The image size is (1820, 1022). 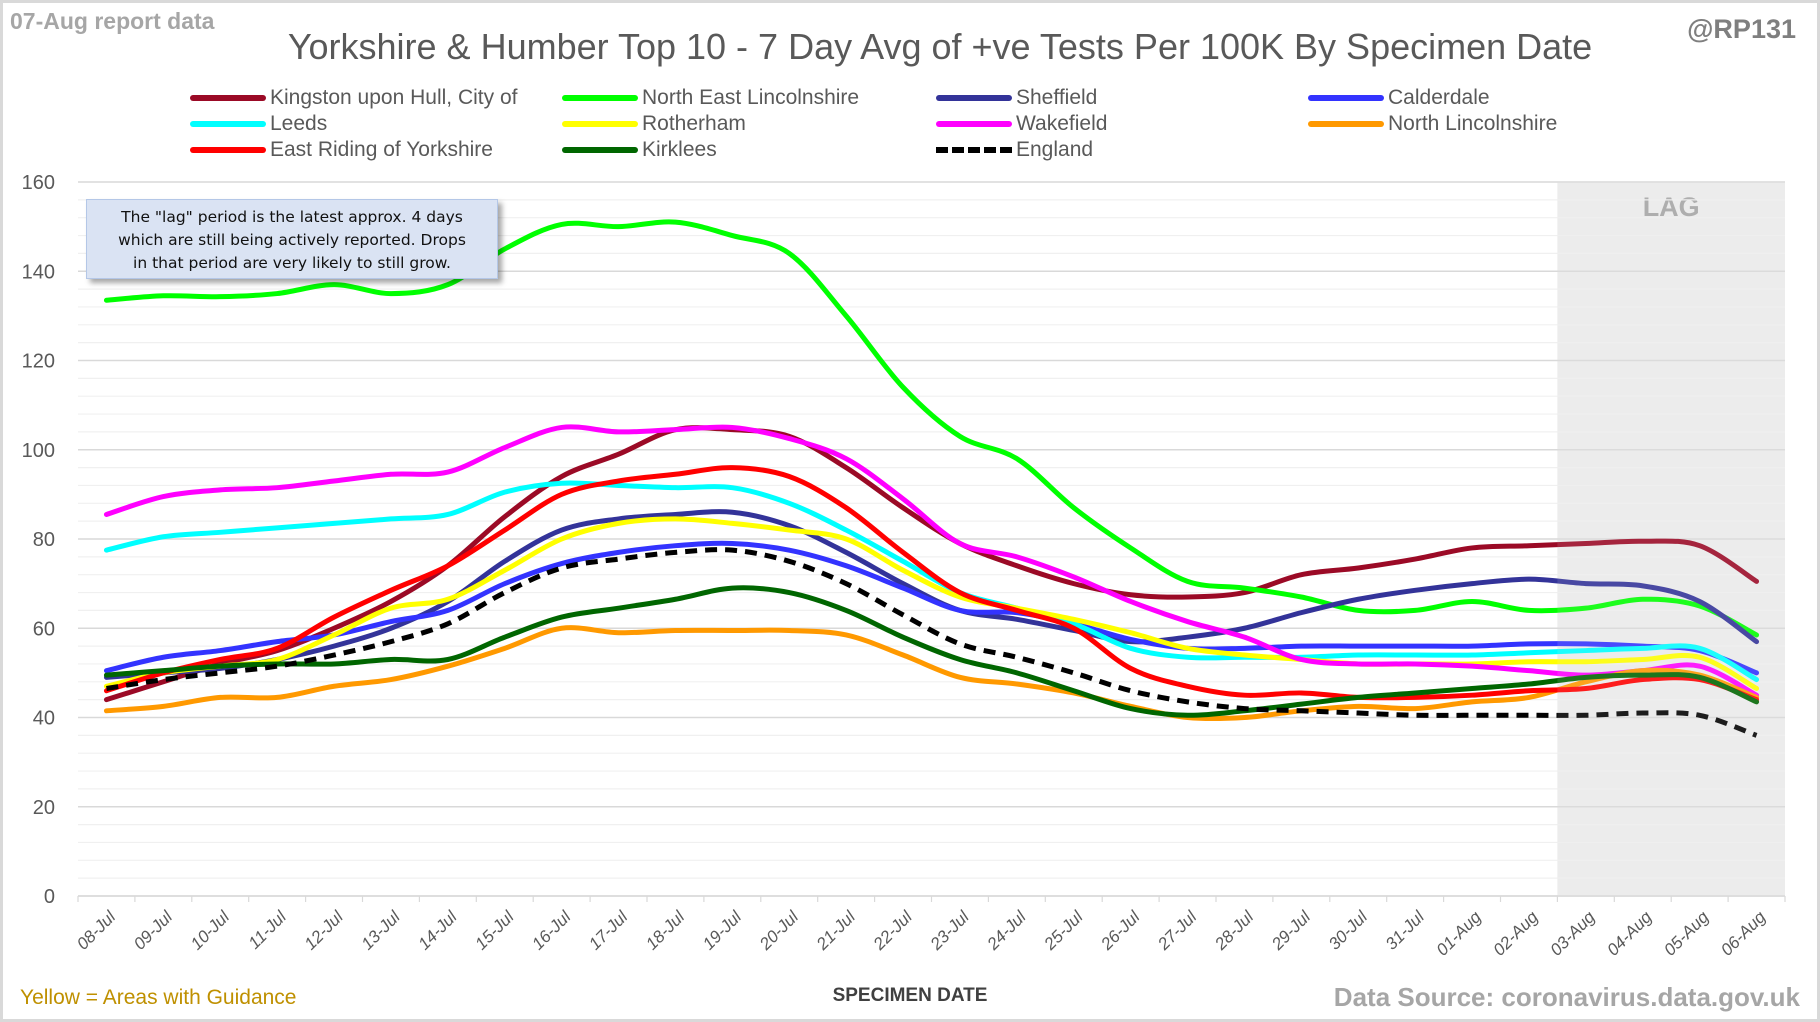 I want to click on x-tick-label: 17-Jul, so click(x=608, y=930).